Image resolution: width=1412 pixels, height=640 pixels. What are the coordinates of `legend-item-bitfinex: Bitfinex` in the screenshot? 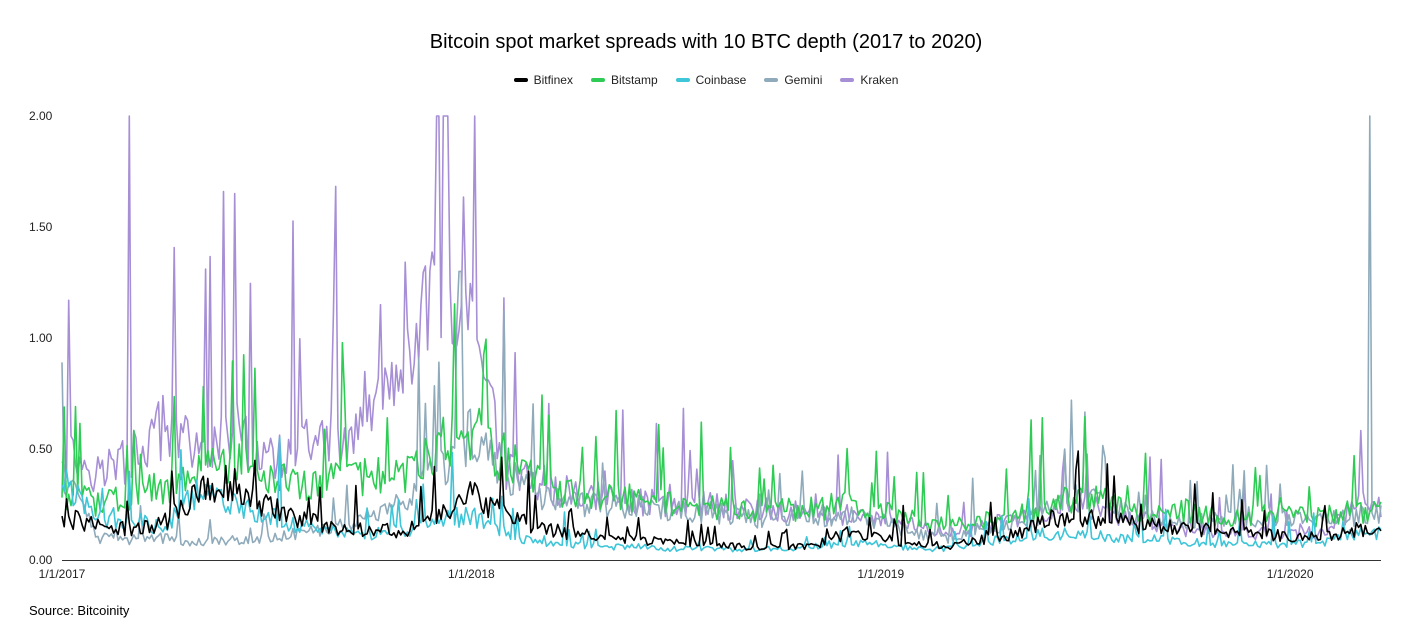 It's located at (543, 80).